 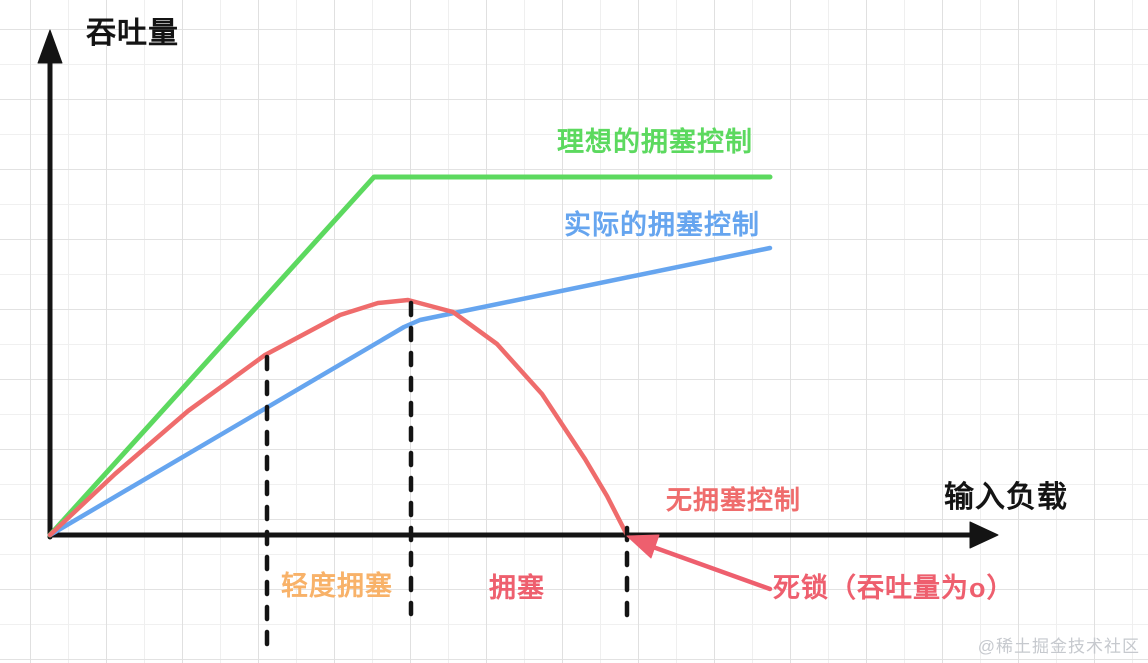 I want to click on region-label-light-congestion: 轻度拥塞, so click(x=337, y=586).